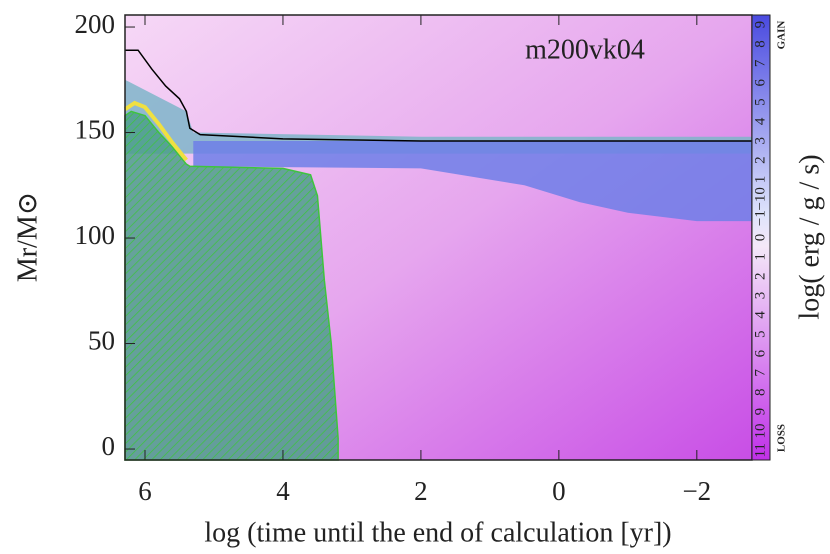 The height and width of the screenshot is (554, 830). What do you see at coordinates (585, 49) in the screenshot?
I see `annotation: m200vk04` at bounding box center [585, 49].